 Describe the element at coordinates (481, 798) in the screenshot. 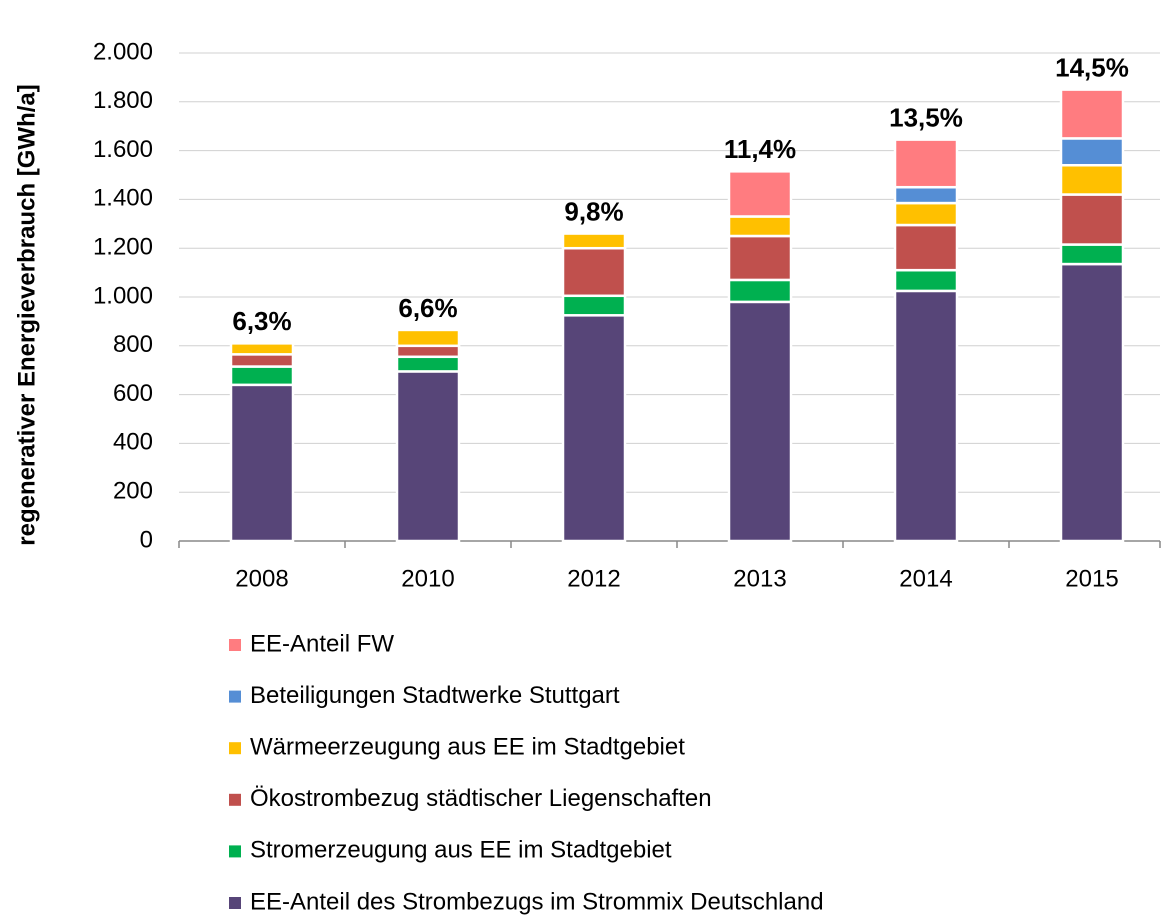

I see `legend-label: Ökostrombezug städtischer Liegenschaften` at that location.